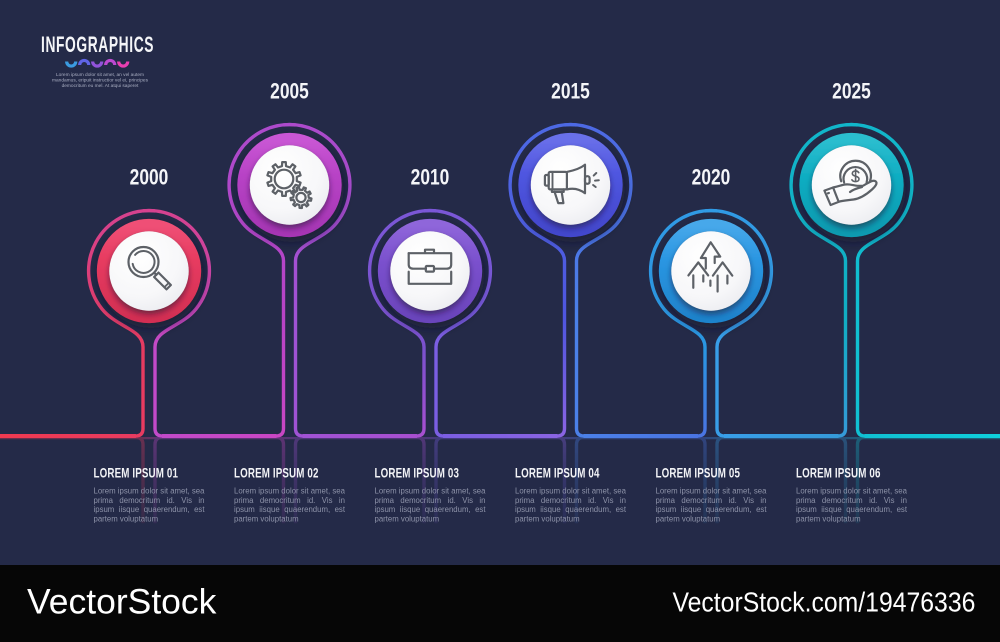 Image resolution: width=1000 pixels, height=642 pixels. I want to click on svg-text: 2005, so click(289, 92).